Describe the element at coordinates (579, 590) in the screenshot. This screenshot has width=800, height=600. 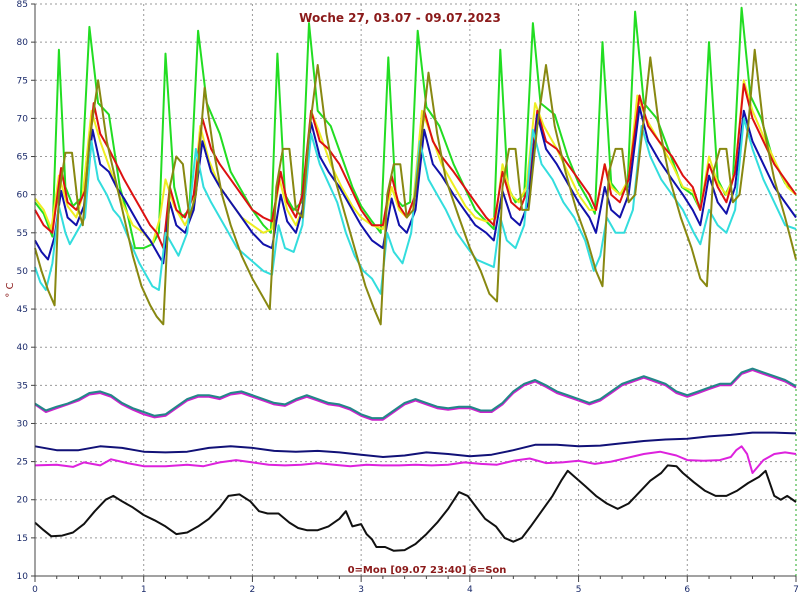
I see `x-tick-label: 5` at that location.